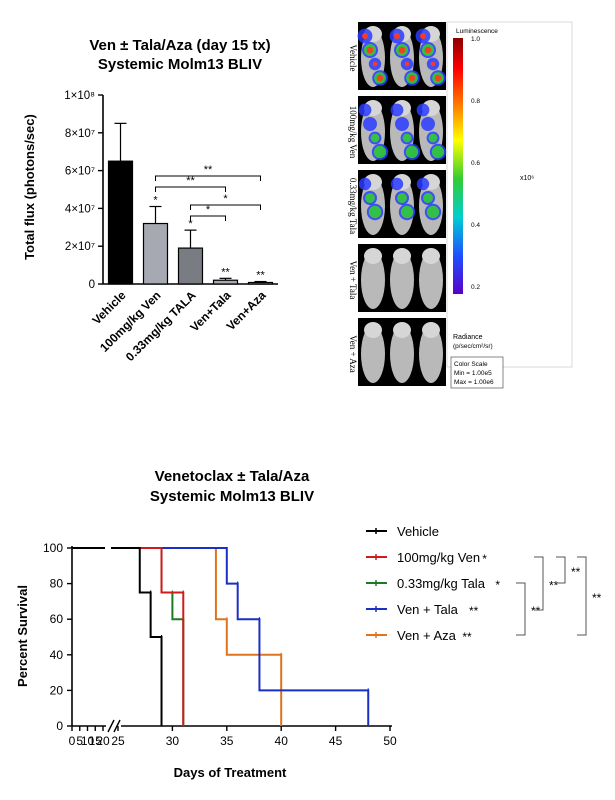  Describe the element at coordinates (72, 741) in the screenshot. I see `survival-x-tick-label: 0` at that location.